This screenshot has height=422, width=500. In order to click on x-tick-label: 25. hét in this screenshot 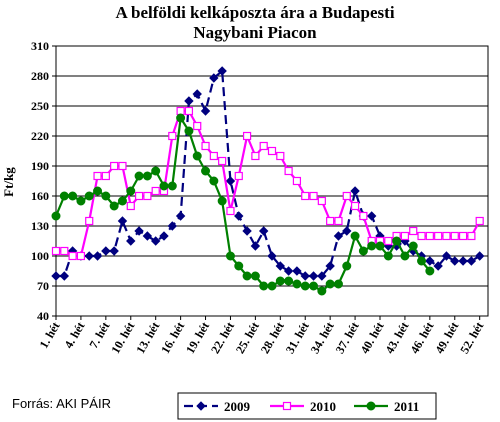, I will do `click(247, 338)`.